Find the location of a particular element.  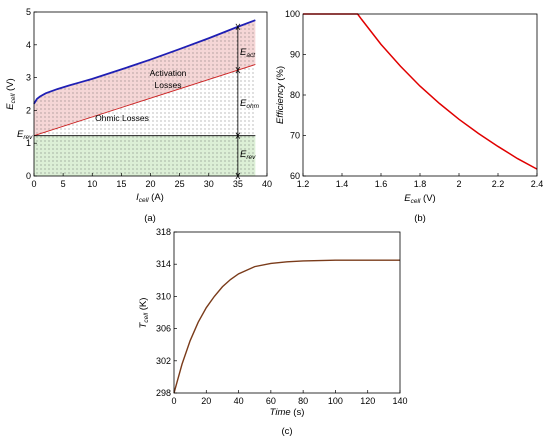

x-tick-label: 30 is located at coordinates (209, 184).